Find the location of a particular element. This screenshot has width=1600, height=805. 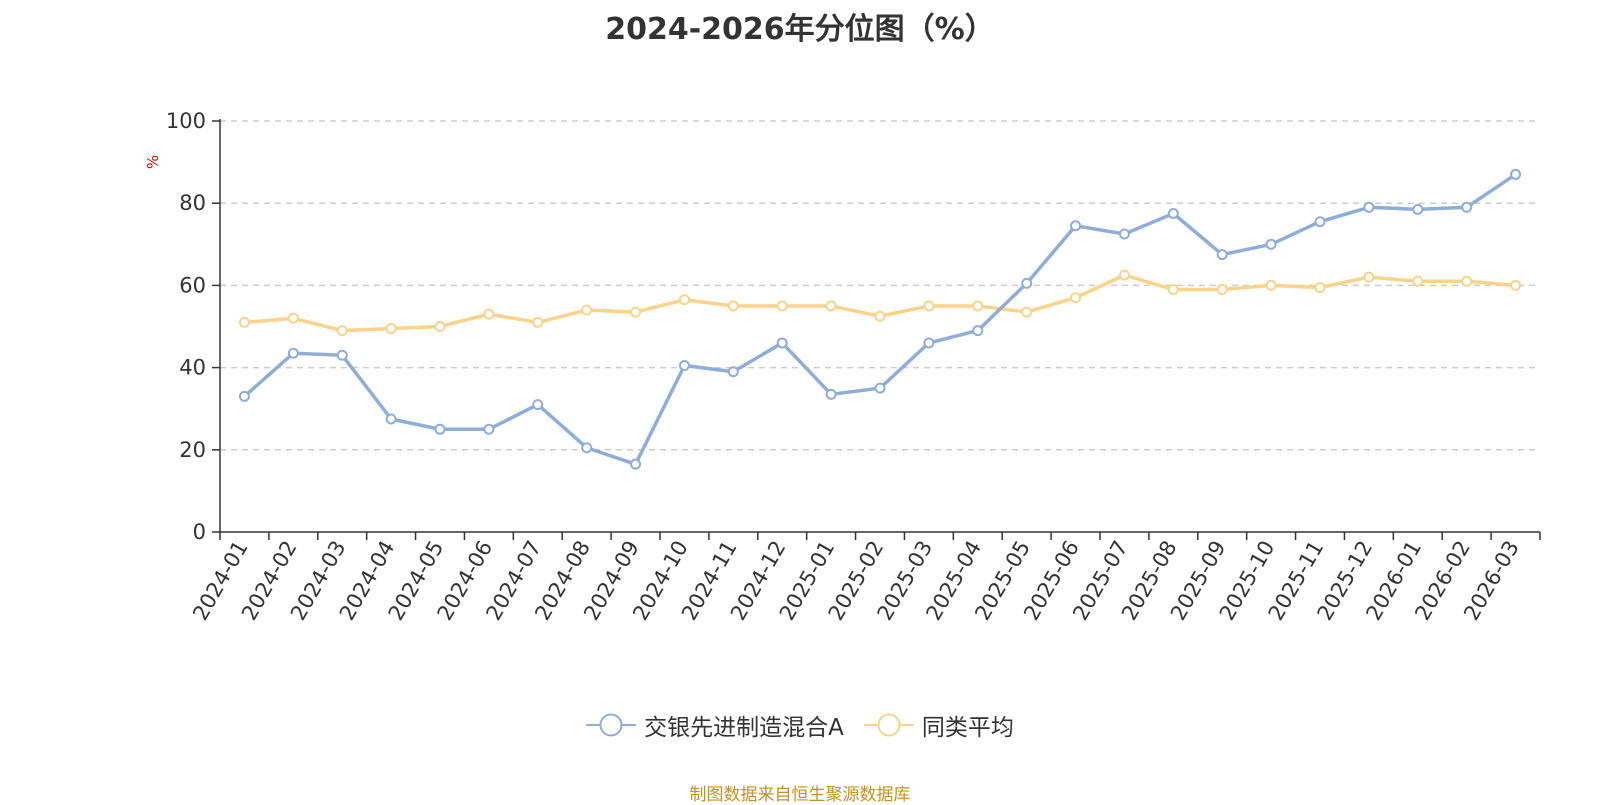

y-tick-label: 100 is located at coordinates (186, 121).